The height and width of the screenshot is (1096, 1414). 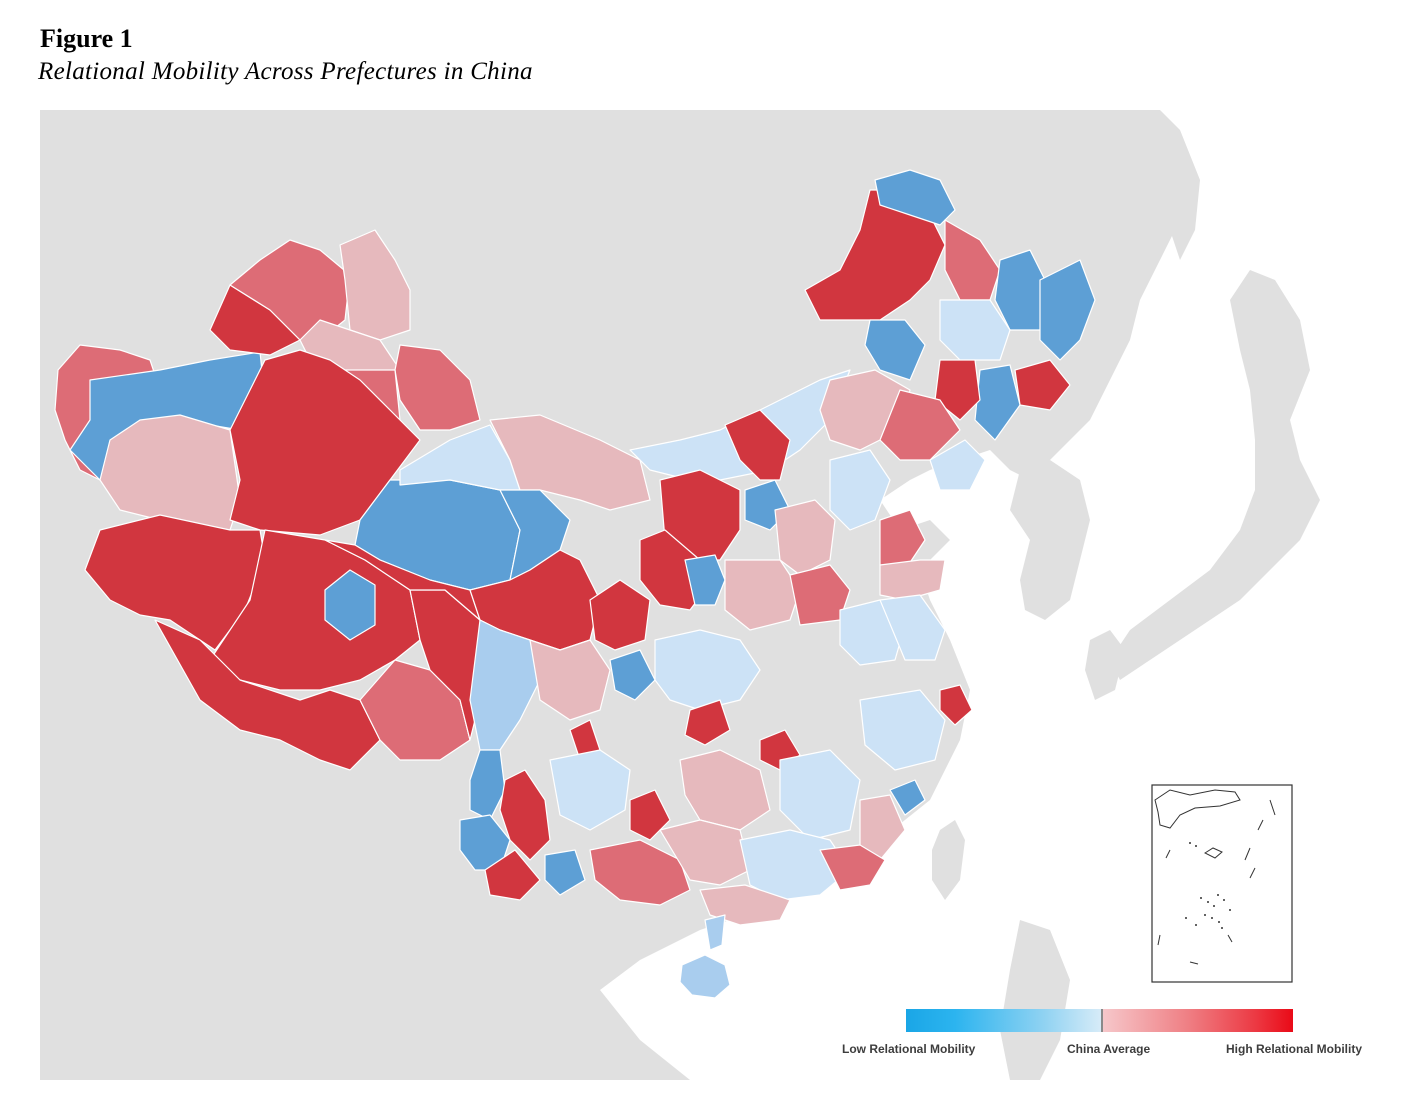 I want to click on region-guangxi-red, so click(x=640, y=872).